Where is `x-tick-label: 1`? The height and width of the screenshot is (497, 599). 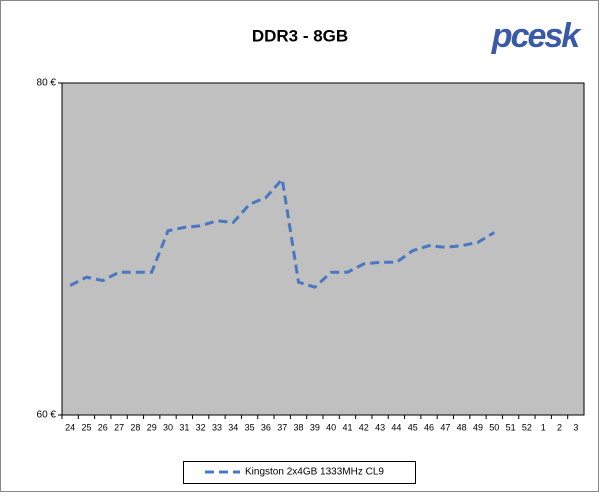 x-tick-label: 1 is located at coordinates (543, 427).